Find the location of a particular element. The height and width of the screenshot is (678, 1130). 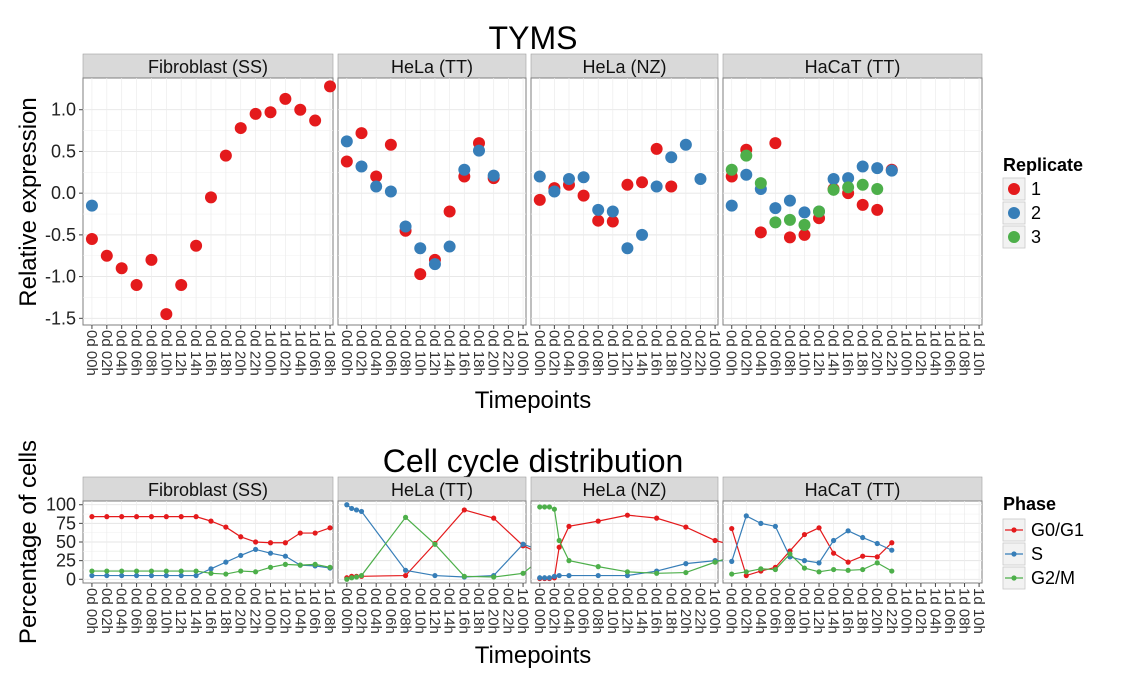

strip-label: HeLa (TT) is located at coordinates (432, 490).